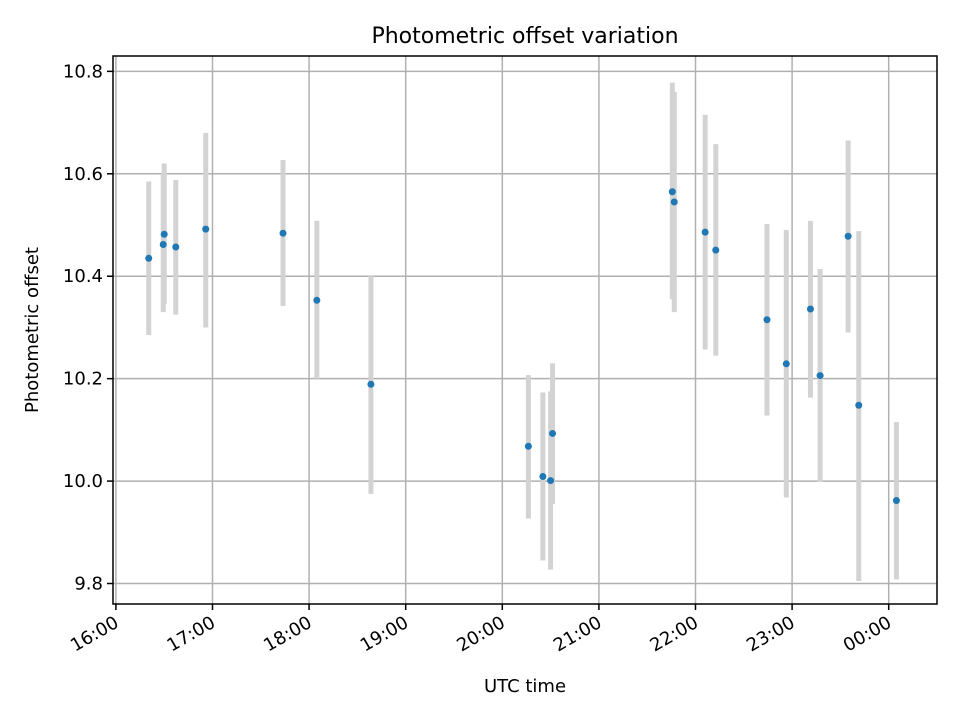  Describe the element at coordinates (867, 634) in the screenshot. I see `x-tick-label: 00:00` at that location.